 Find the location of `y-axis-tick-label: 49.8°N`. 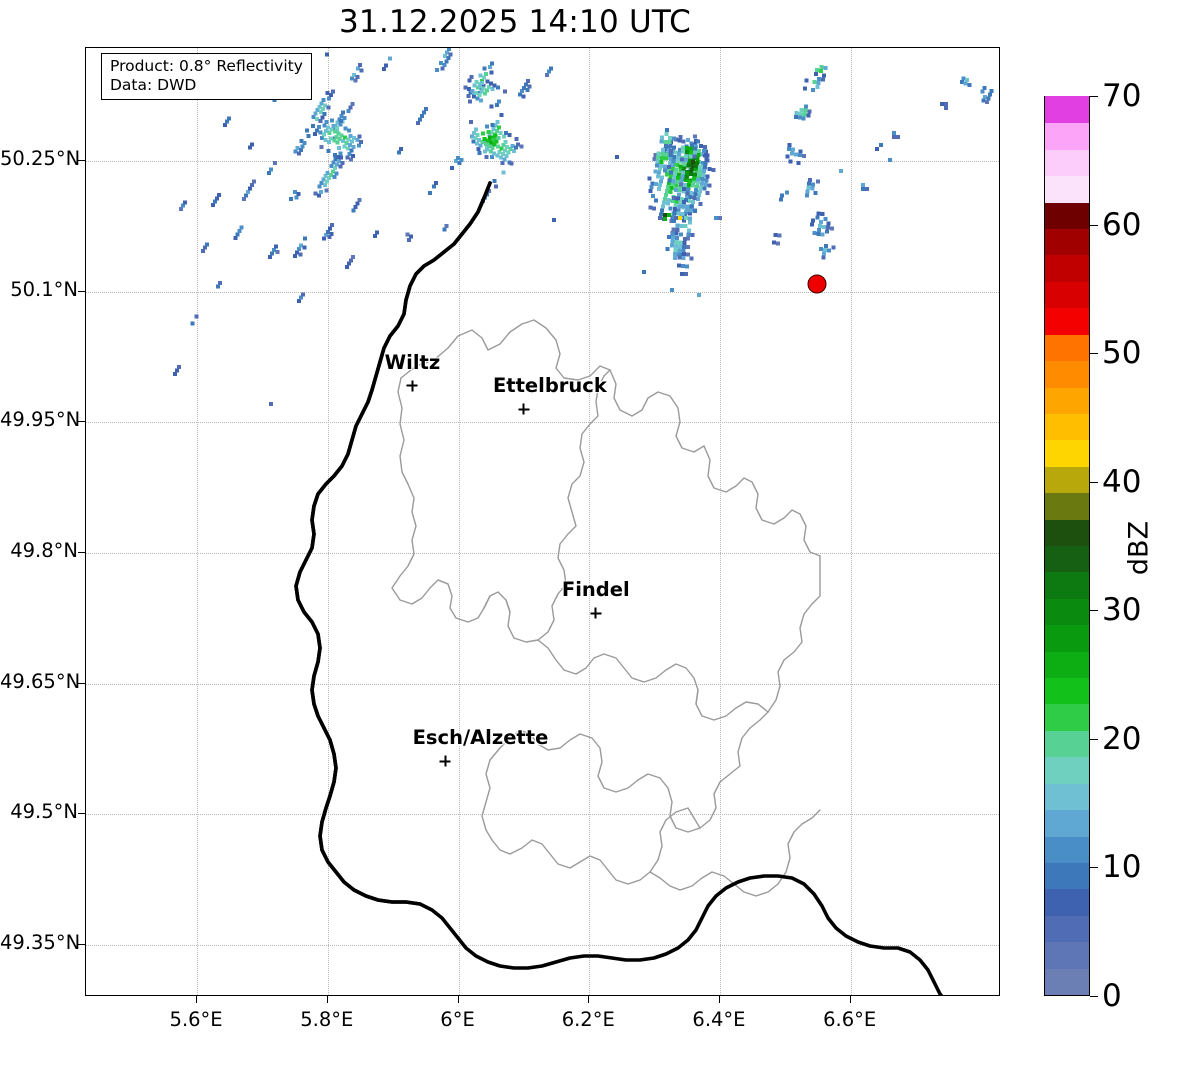

y-axis-tick-label: 49.8°N is located at coordinates (44, 550).